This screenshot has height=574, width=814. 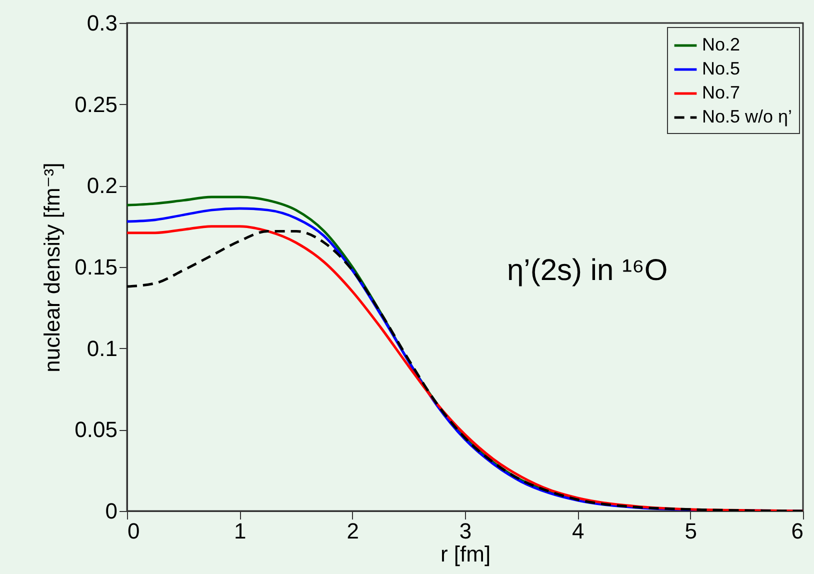 I want to click on legend-label: No.2, so click(x=721, y=44).